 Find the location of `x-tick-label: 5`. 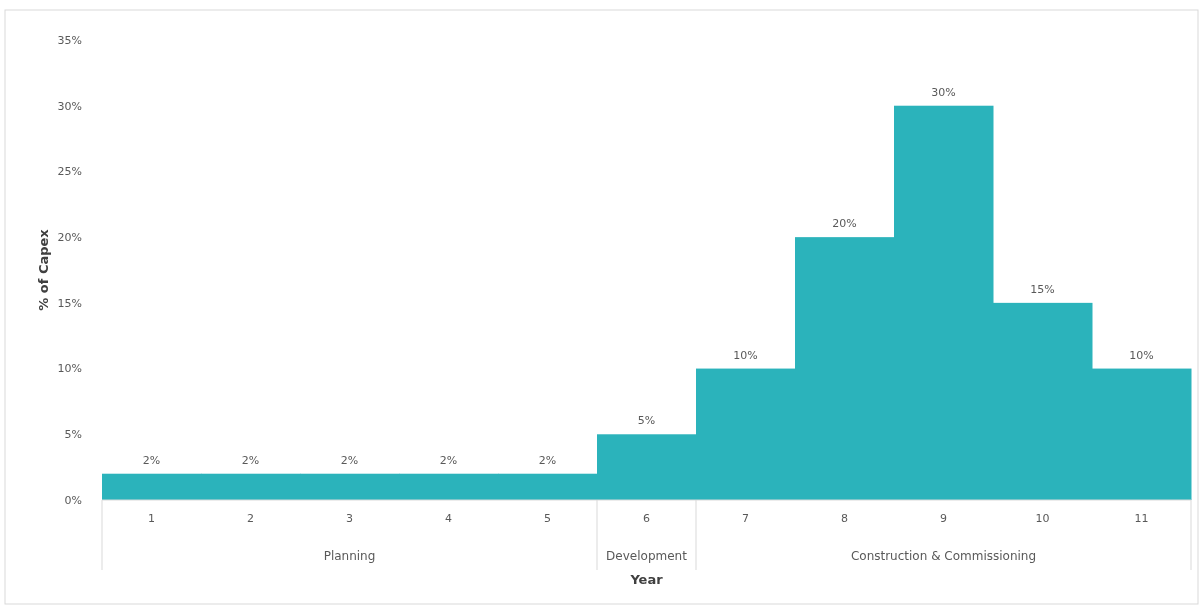

x-tick-label: 5 is located at coordinates (547, 518).